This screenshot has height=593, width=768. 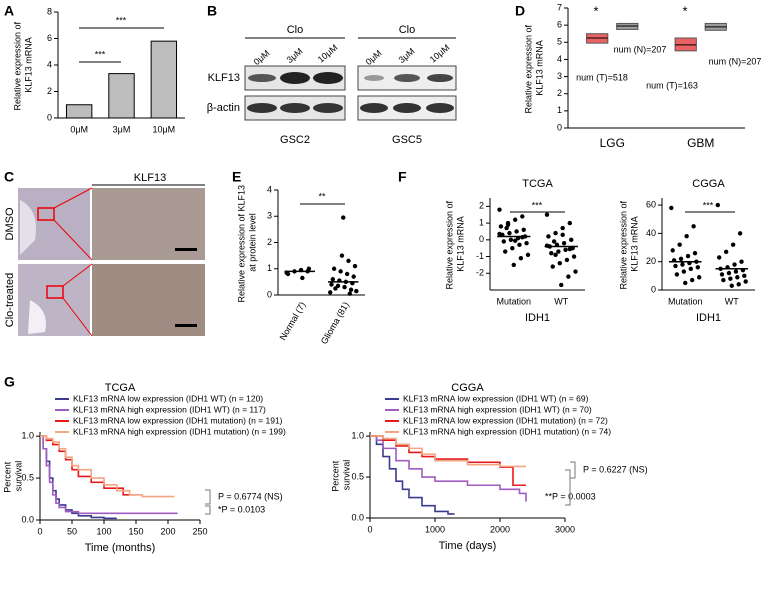 I want to click on y-tick-label: -1, so click(x=480, y=256).